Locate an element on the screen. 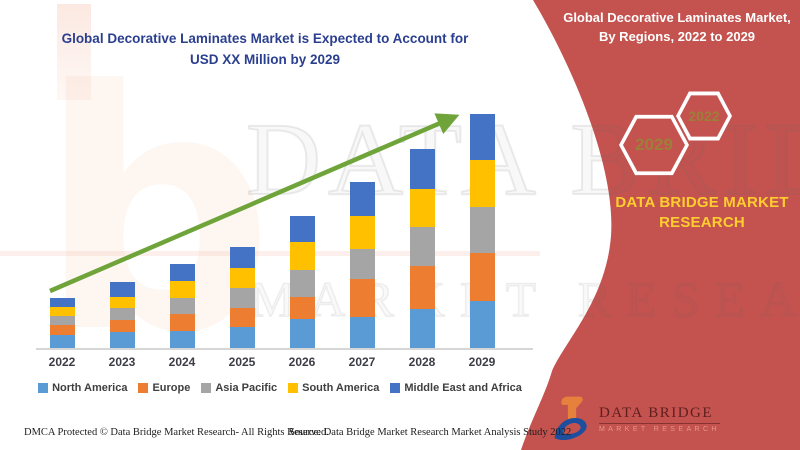 The height and width of the screenshot is (450, 800). bar-segment-2027-middle-east-and-africa is located at coordinates (362, 199).